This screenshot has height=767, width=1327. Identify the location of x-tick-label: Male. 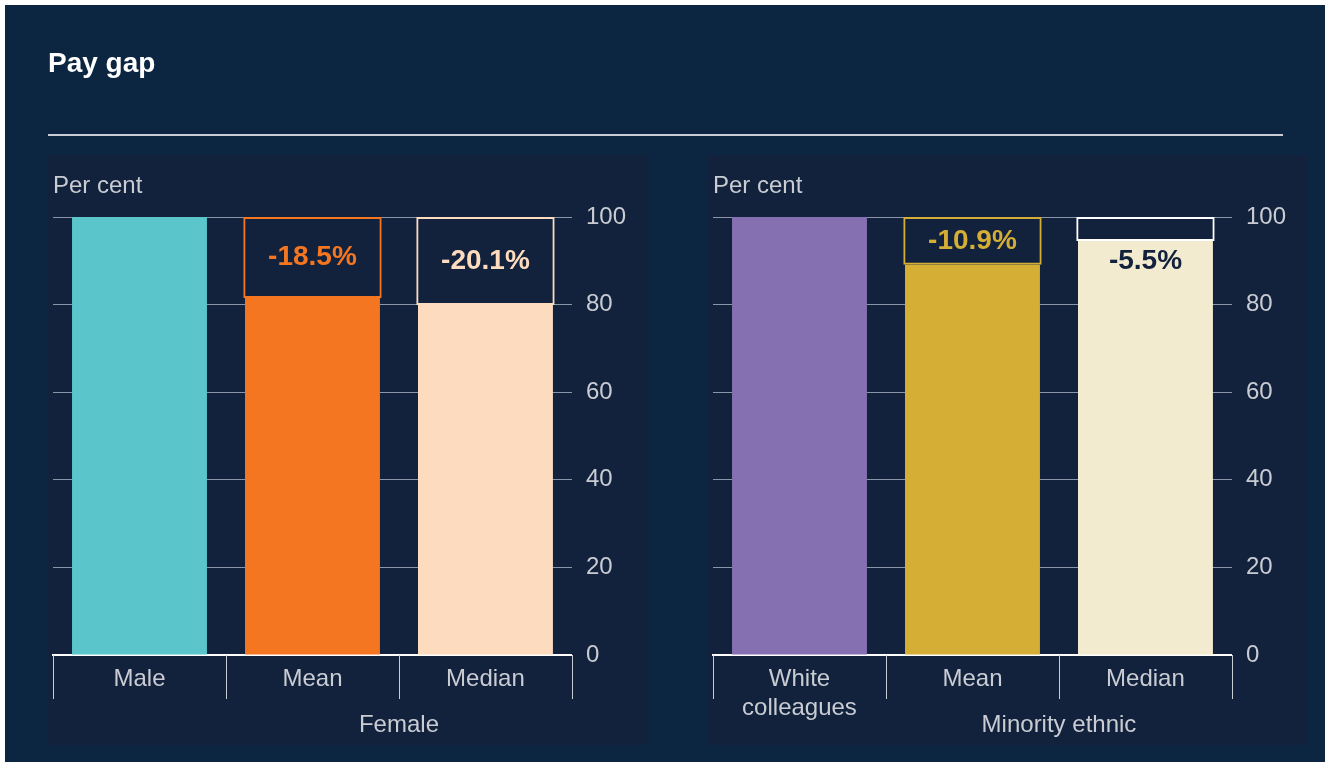
(139, 678).